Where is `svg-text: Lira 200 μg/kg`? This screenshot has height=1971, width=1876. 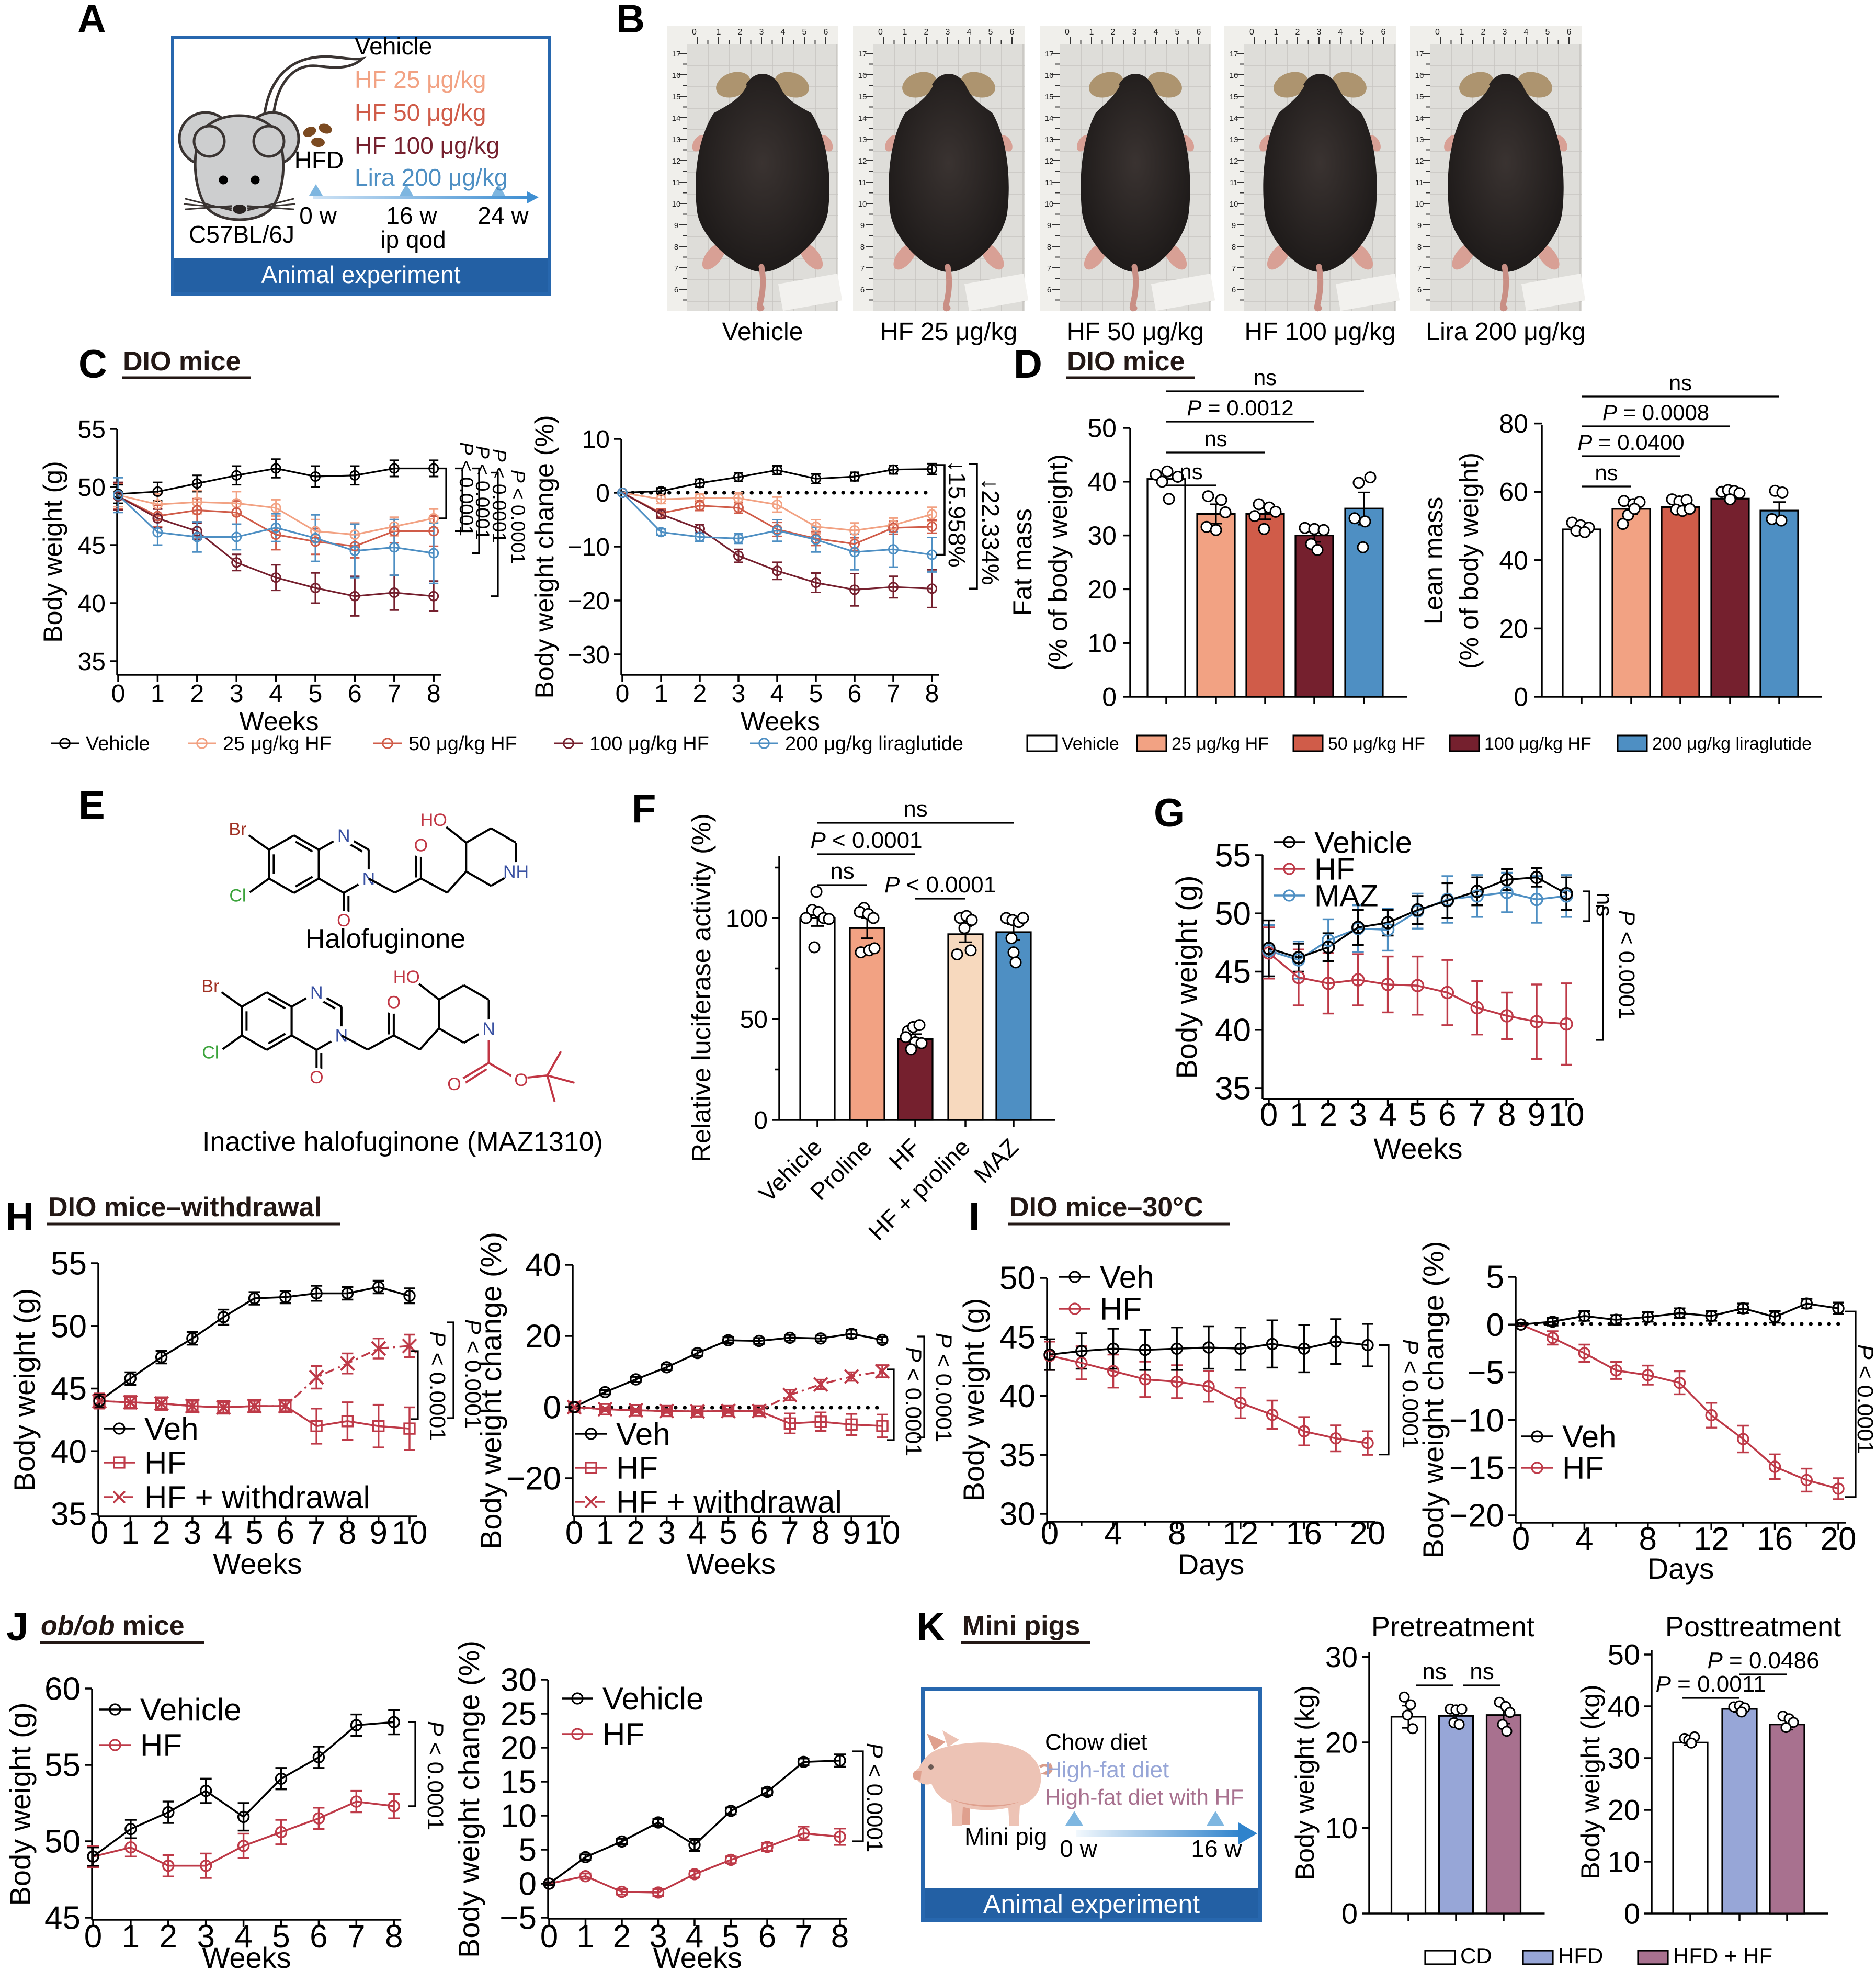 svg-text: Lira 200 μg/kg is located at coordinates (431, 177).